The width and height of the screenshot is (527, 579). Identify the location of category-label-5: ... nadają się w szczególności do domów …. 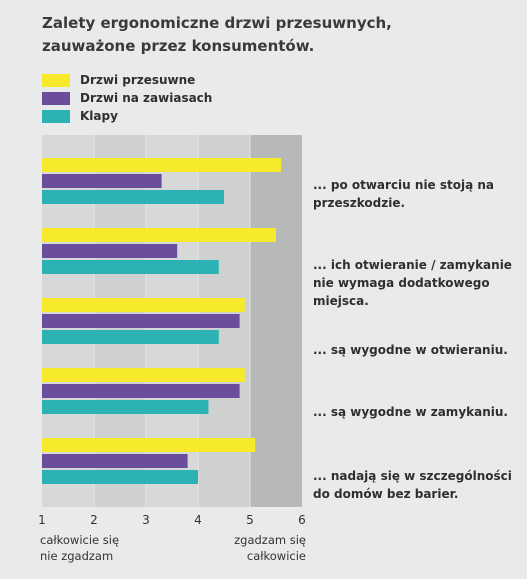
(415, 485).